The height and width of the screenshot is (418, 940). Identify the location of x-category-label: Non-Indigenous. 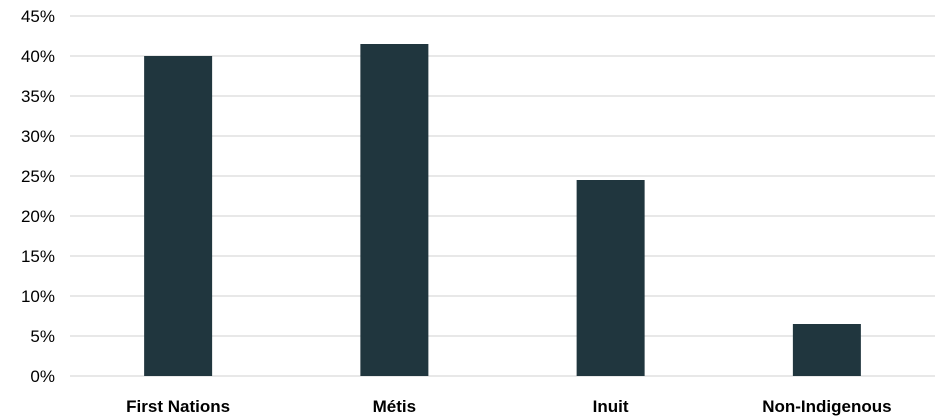
(826, 406).